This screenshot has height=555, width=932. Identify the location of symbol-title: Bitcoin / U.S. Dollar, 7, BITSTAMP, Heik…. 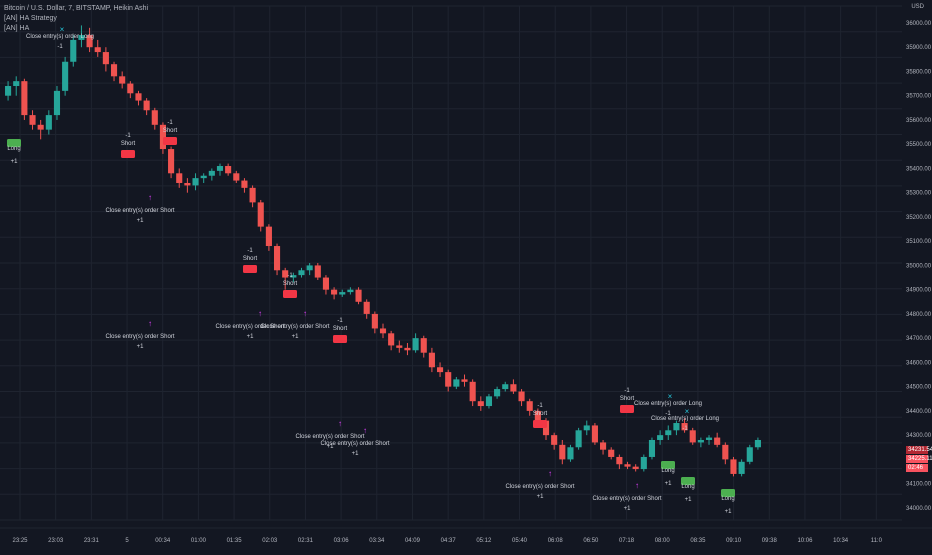
(76, 8).